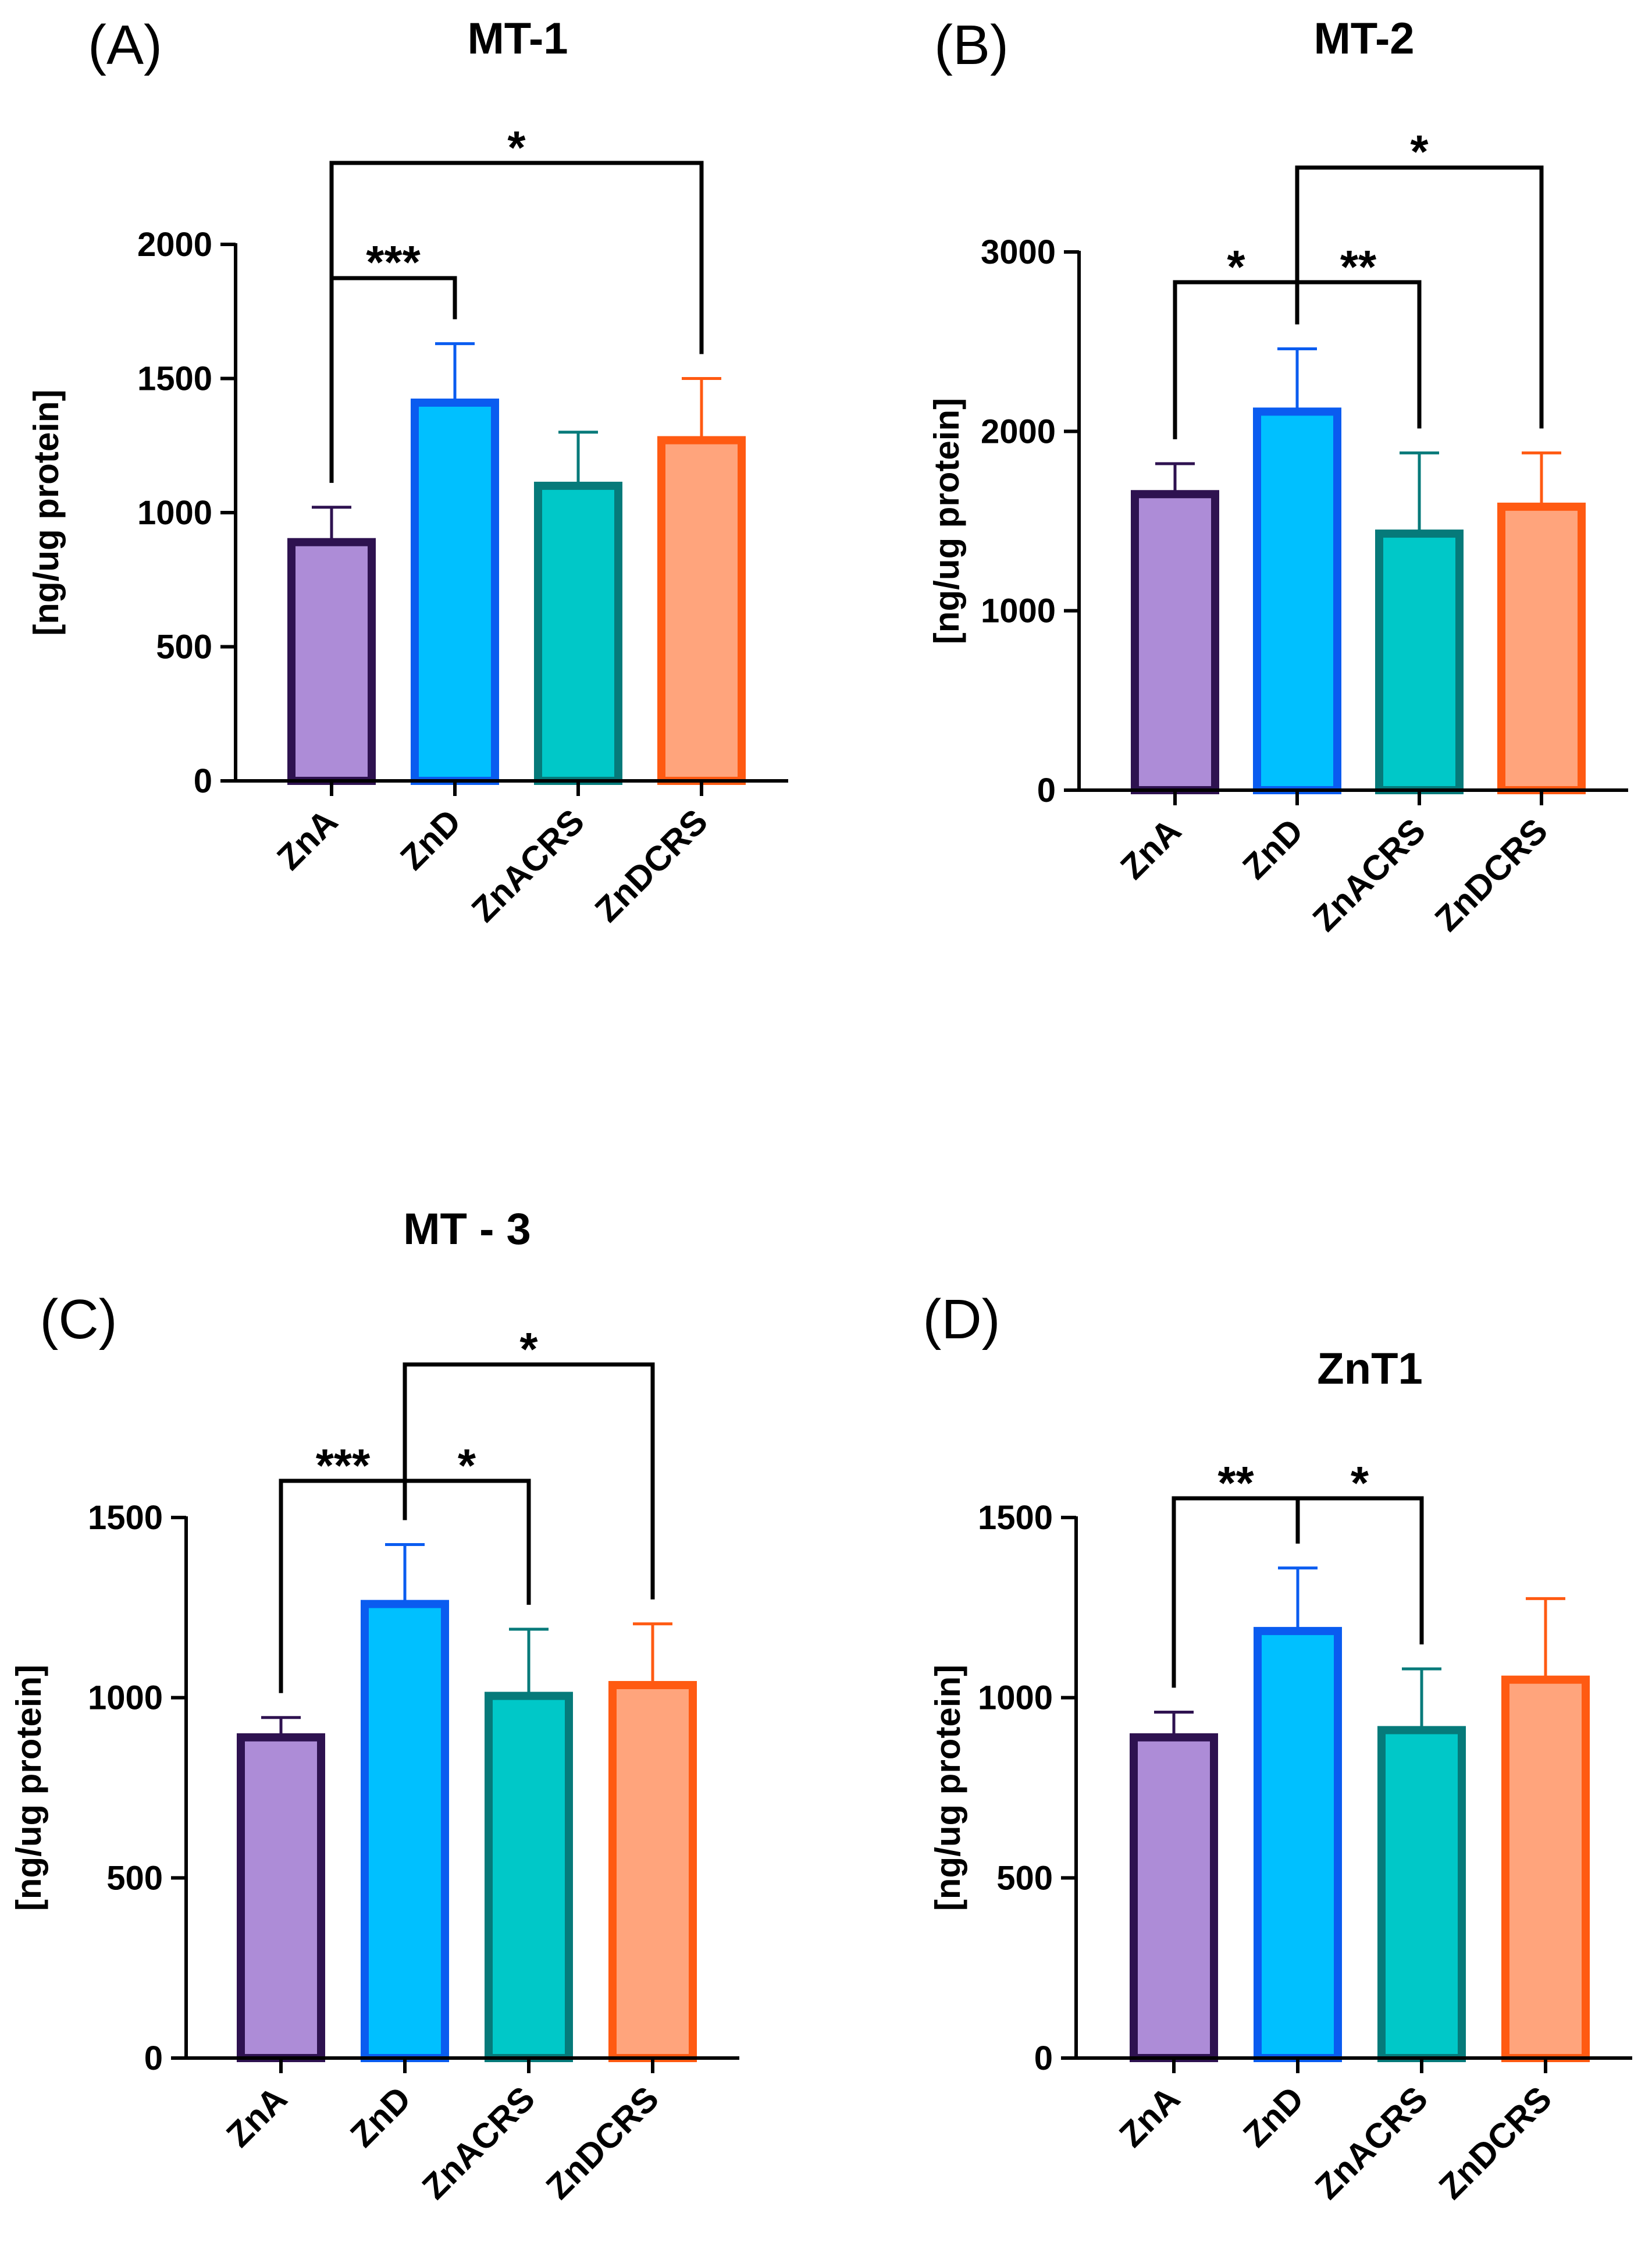 The image size is (1652, 2246). I want to click on chart-2-title: MT-2, so click(1363, 39).